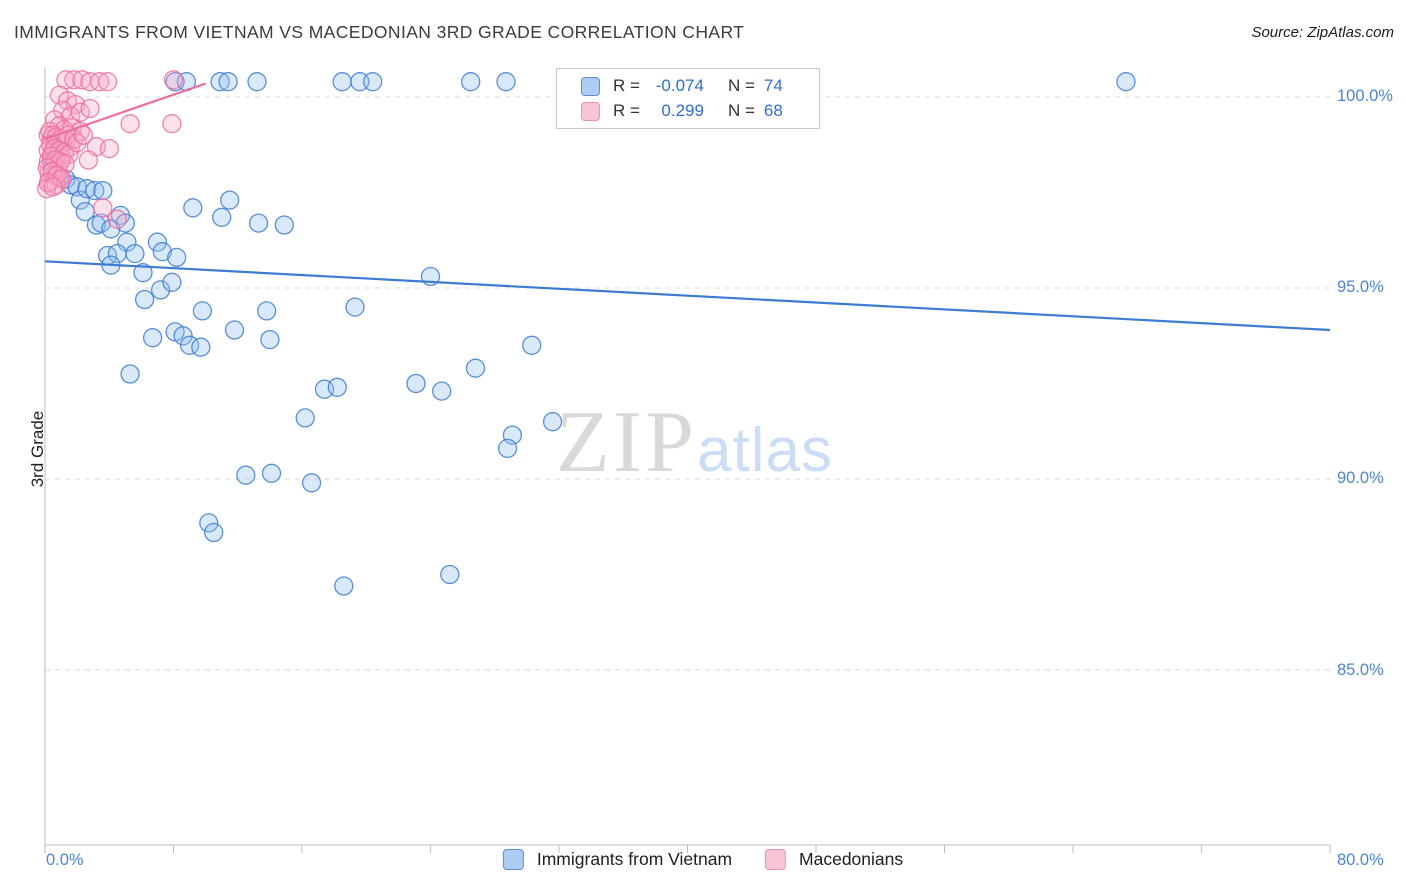 The height and width of the screenshot is (892, 1406). Describe the element at coordinates (634, 859) in the screenshot. I see `vietnam-legend-label: Immigrants from Vietnam` at that location.